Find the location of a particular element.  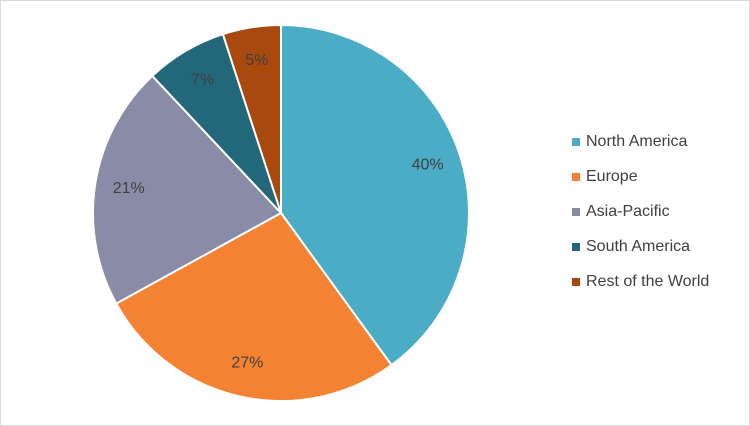

legend-label: South America is located at coordinates (638, 246).